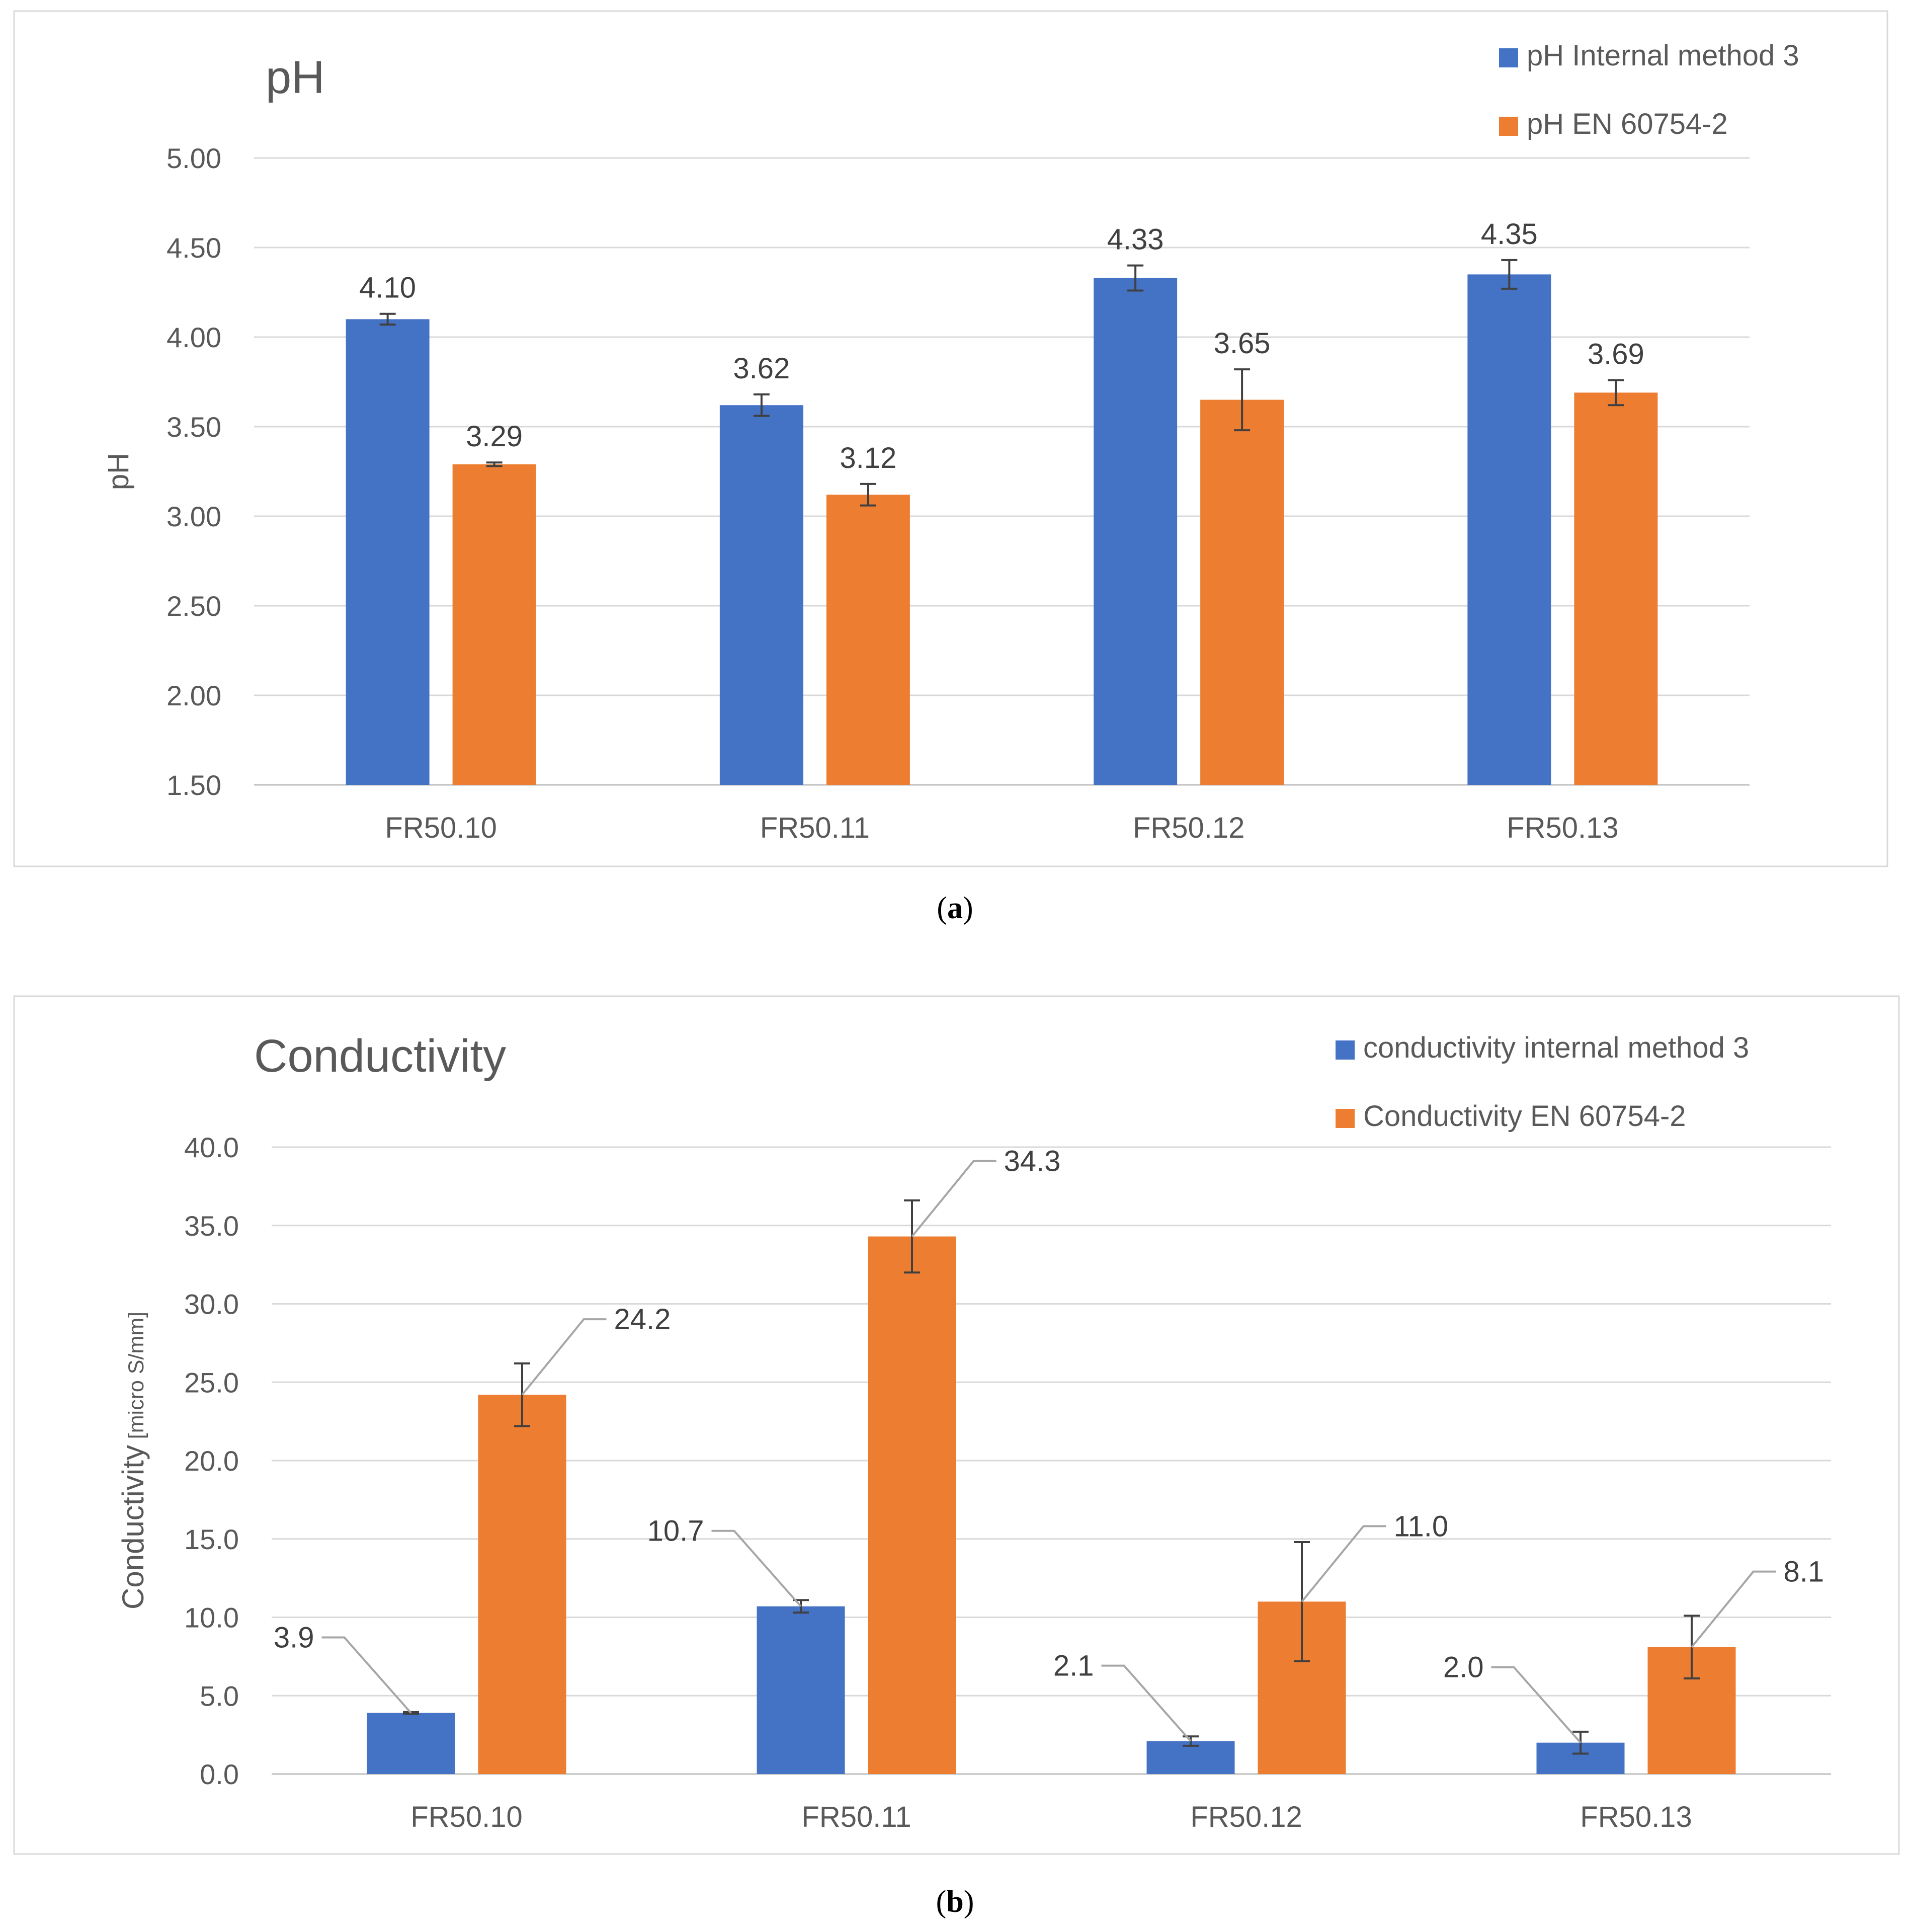  Describe the element at coordinates (762, 368) in the screenshot. I see `data-label: 3.62` at that location.